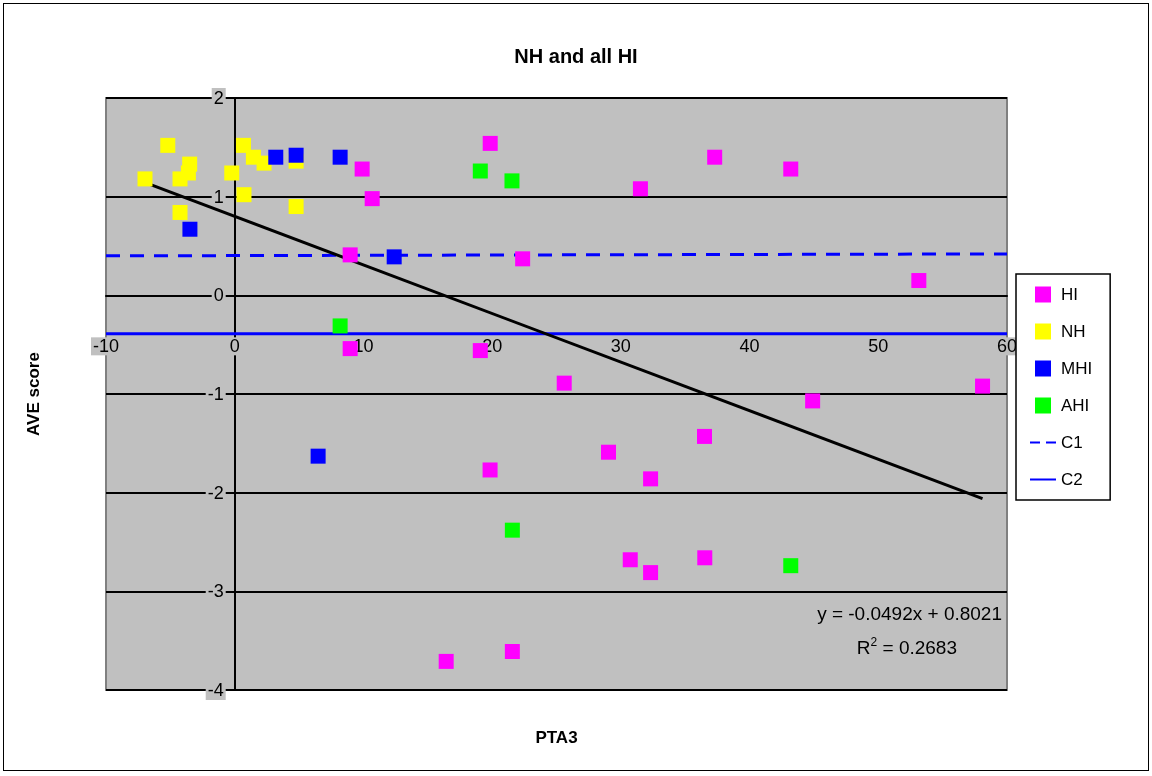  What do you see at coordinates (1072, 442) in the screenshot?
I see `legend-label: C1` at bounding box center [1072, 442].